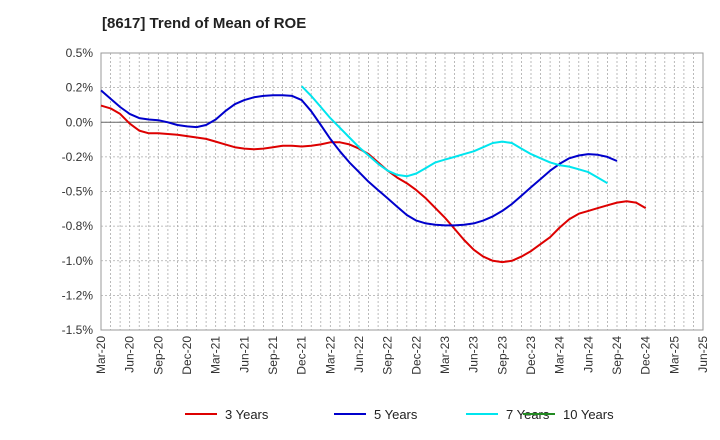 The image size is (720, 440). I want to click on y-tick-label: 0.5%, so click(80, 53).